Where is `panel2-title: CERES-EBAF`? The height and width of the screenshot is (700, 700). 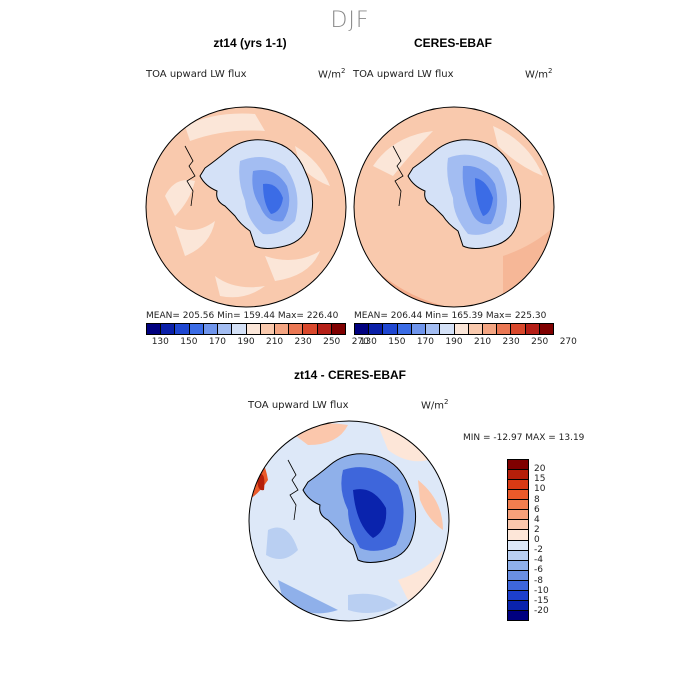
panel2-title: CERES-EBAF is located at coordinates (452, 43).